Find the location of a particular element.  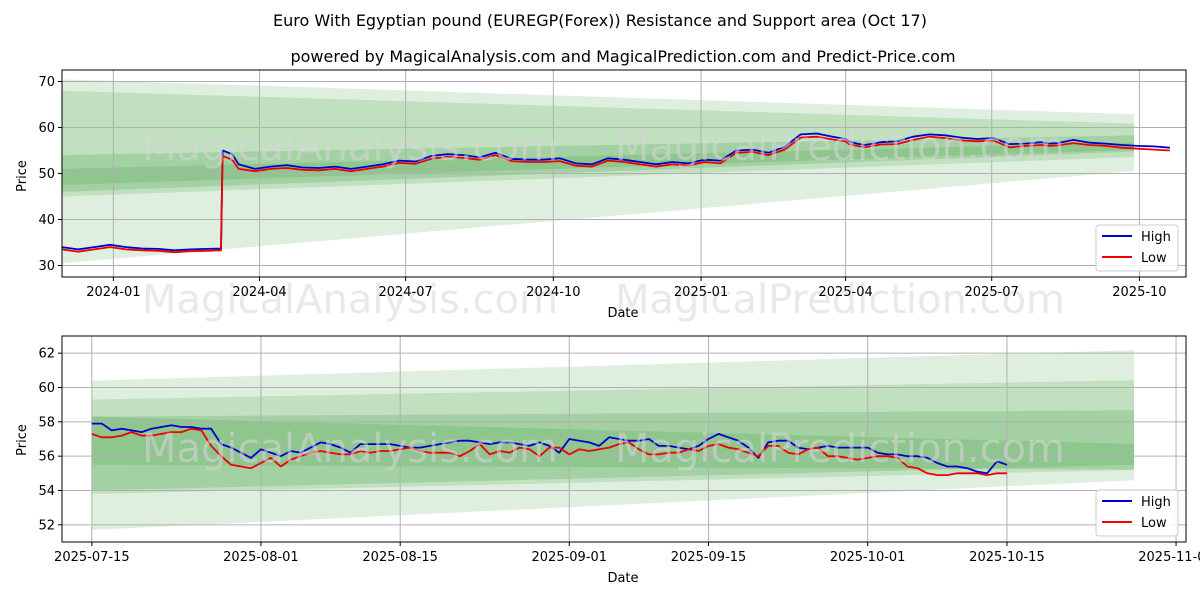

top-x-tick-label: 2024-10 is located at coordinates (553, 292).